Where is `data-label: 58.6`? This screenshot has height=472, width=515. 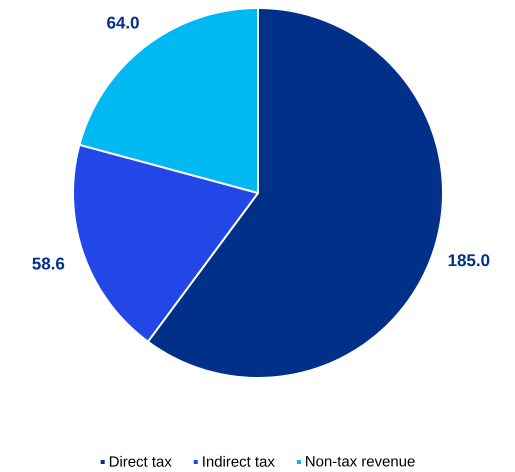 data-label: 58.6 is located at coordinates (48, 263).